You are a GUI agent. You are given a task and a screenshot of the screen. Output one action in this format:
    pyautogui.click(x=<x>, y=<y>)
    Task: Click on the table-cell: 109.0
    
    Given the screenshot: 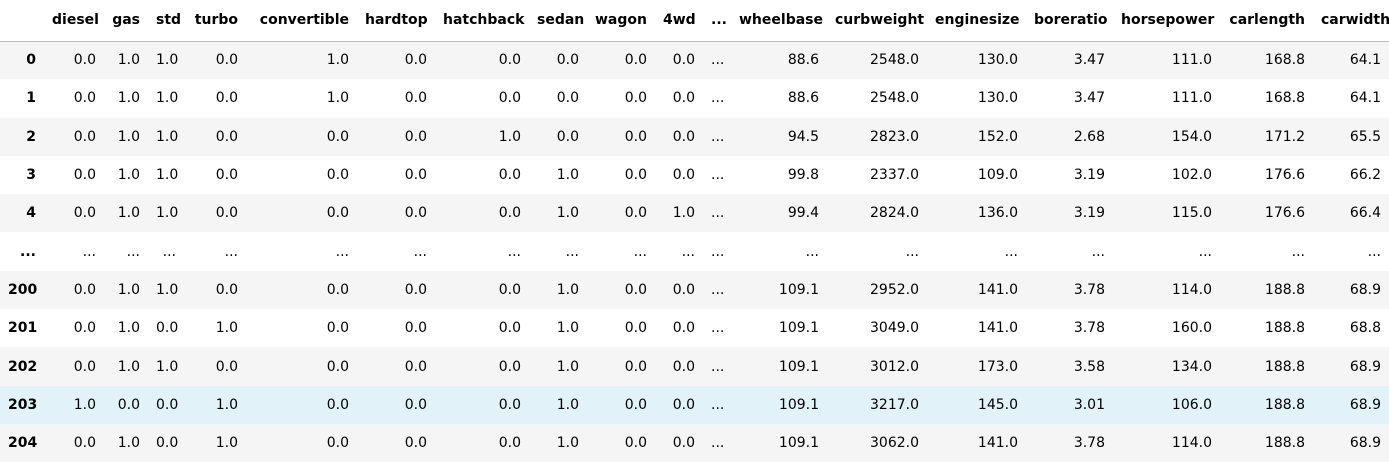 What is the action you would take?
    pyautogui.click(x=997, y=175)
    